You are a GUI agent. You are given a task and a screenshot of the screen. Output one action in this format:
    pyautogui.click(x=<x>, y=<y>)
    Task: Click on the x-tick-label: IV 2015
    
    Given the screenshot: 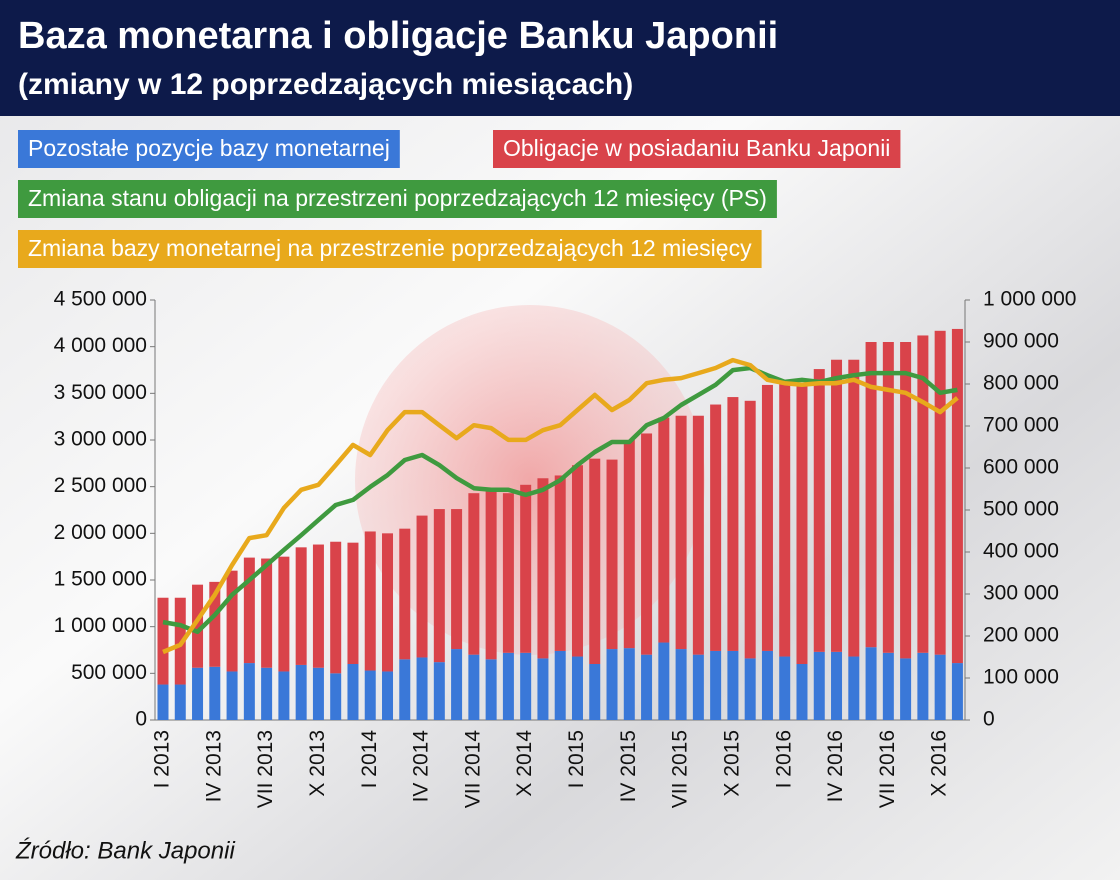 What is the action you would take?
    pyautogui.click(x=628, y=766)
    